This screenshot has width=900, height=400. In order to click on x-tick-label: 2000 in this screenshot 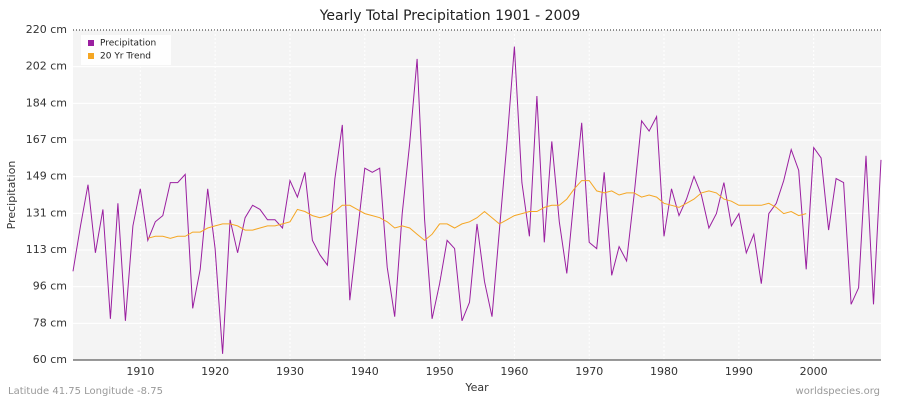, I will do `click(814, 371)`.